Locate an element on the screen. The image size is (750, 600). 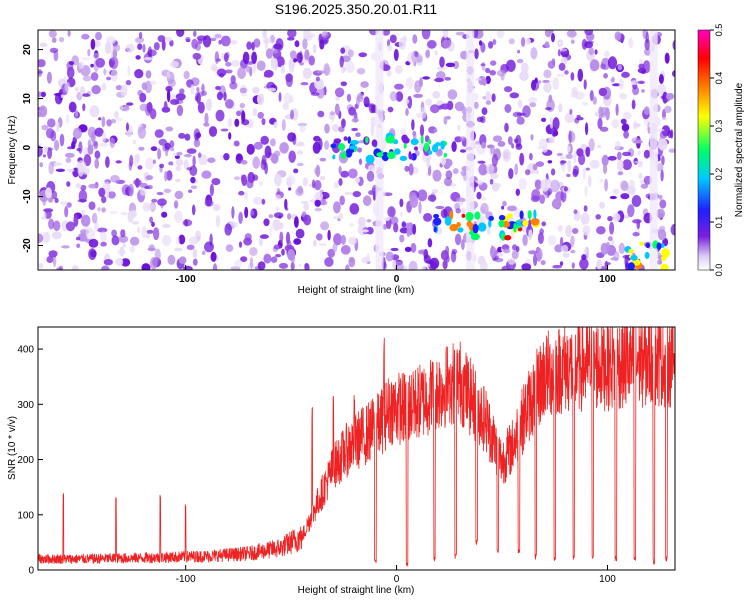
colorbar-ticks: 0.0 0.1 0.2 0.3 0.4 0.5 is located at coordinates (717, 150).